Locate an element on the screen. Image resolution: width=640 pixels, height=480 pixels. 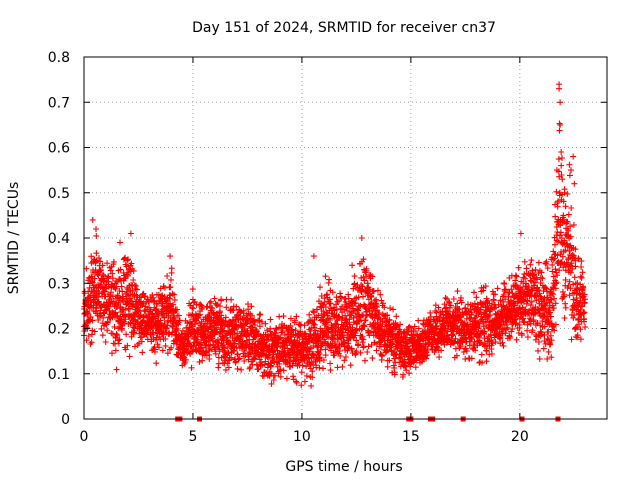
x-tick-label: 20 is located at coordinates (520, 437).